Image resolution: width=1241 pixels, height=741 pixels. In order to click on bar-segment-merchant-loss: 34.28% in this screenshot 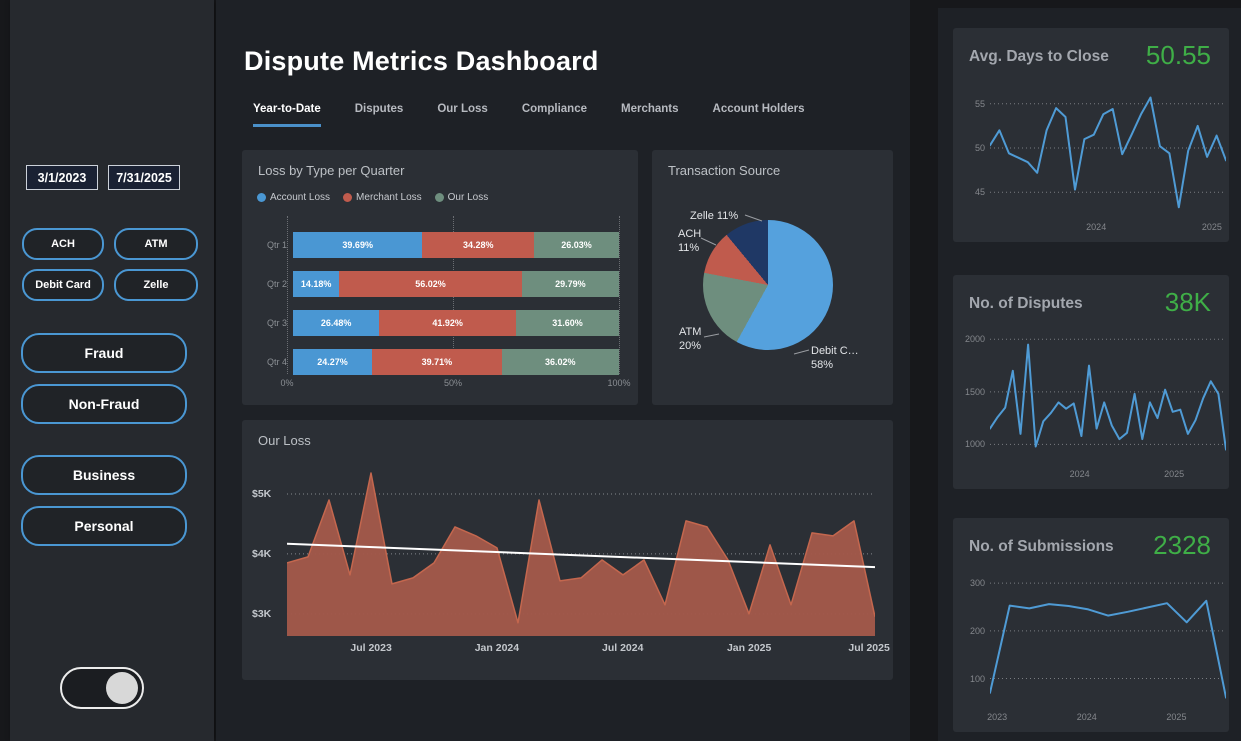, I will do `click(478, 245)`.